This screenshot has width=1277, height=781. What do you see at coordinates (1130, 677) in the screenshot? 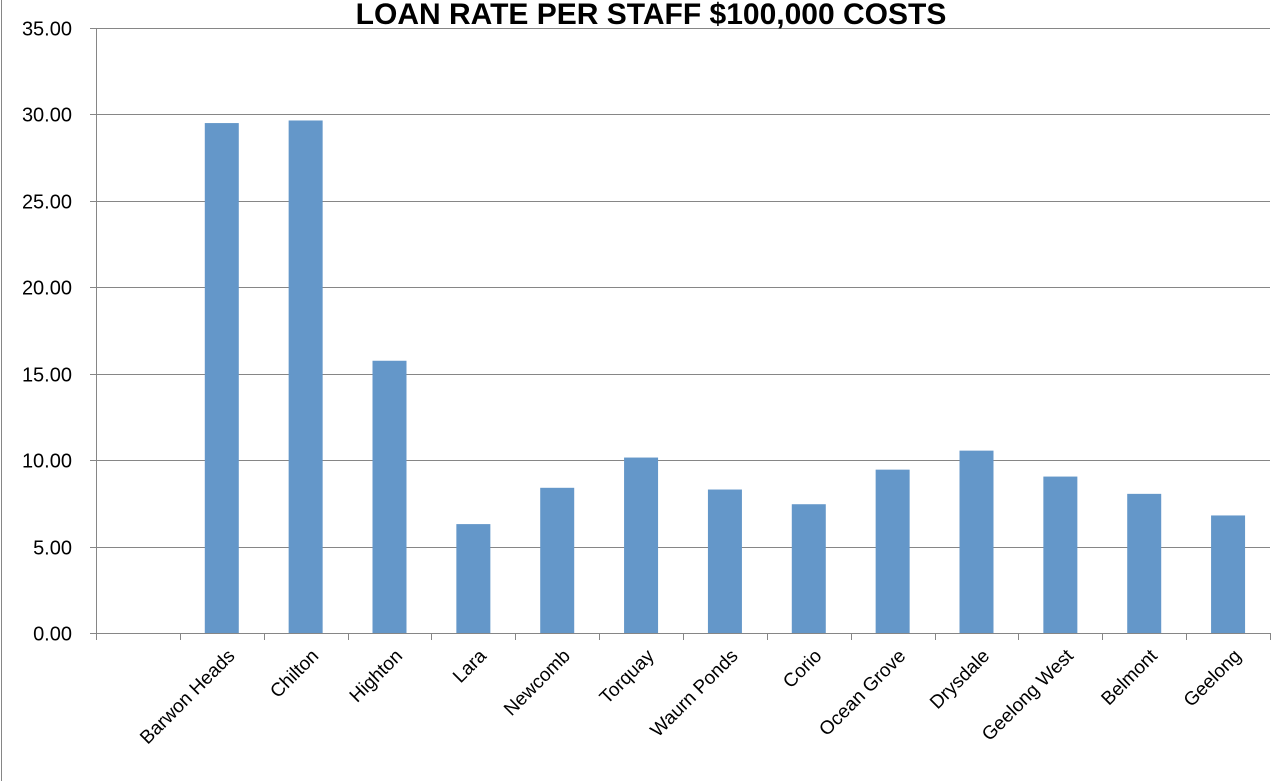
I see `x-category-label: Belmont` at bounding box center [1130, 677].